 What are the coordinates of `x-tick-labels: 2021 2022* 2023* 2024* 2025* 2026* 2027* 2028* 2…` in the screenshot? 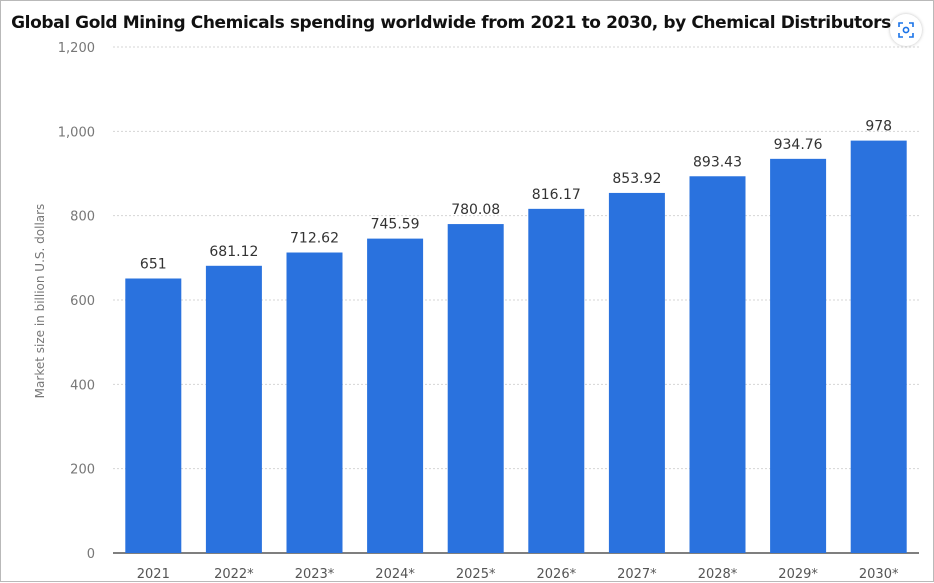 It's located at (518, 574).